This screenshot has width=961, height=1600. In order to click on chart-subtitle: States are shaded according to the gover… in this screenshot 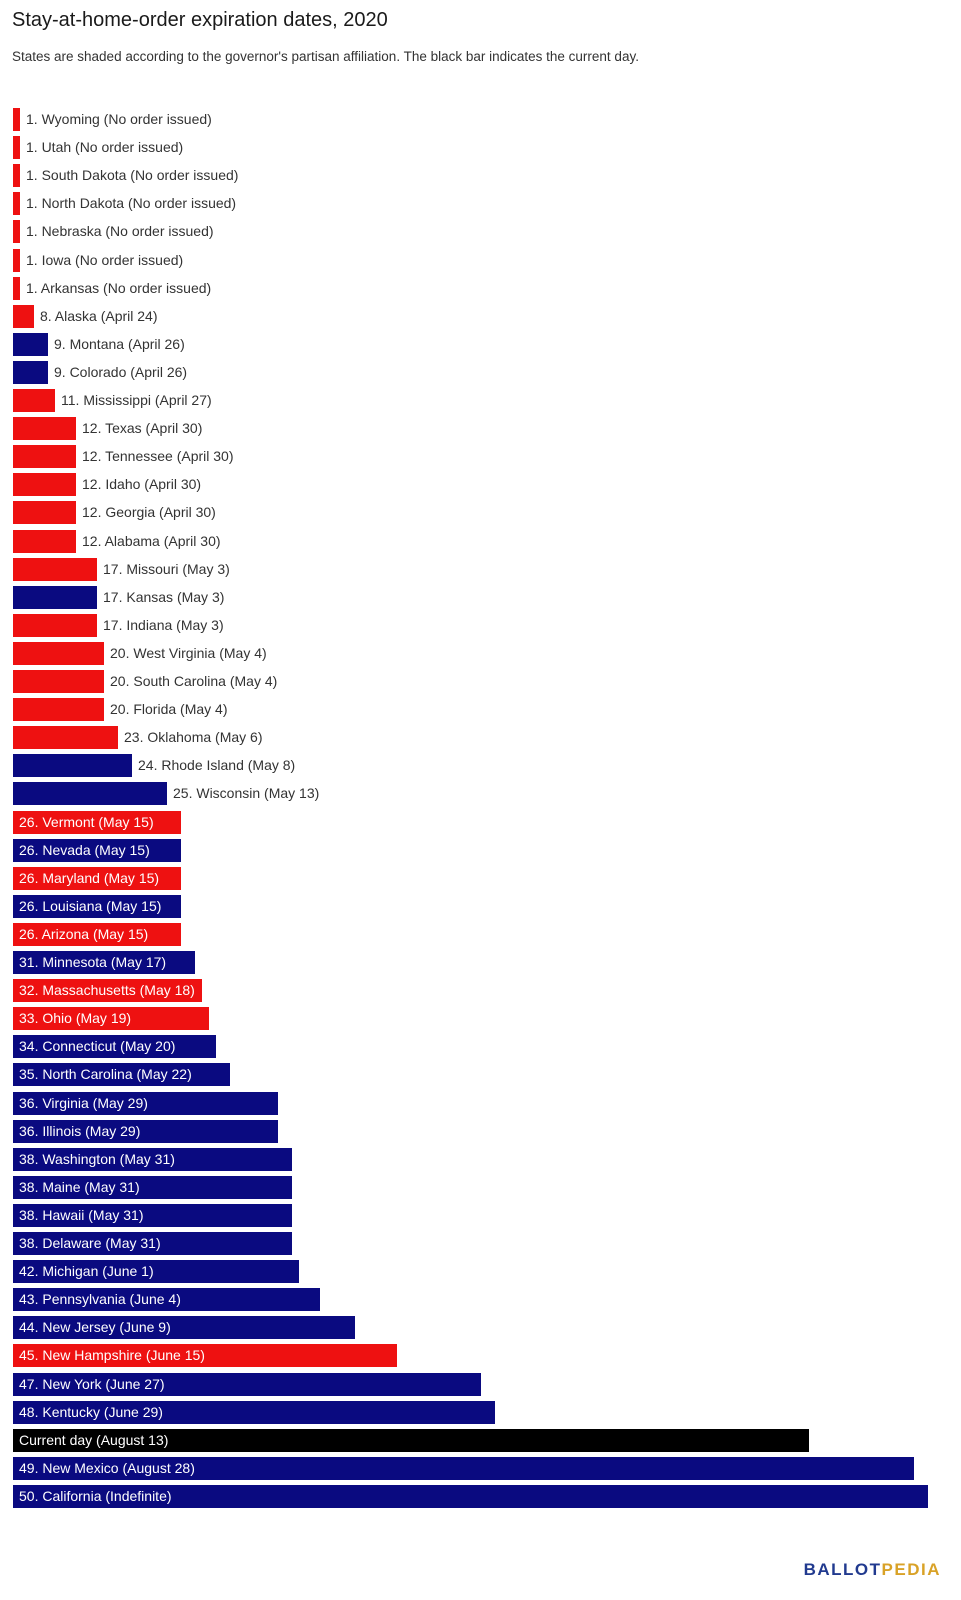, I will do `click(325, 56)`.